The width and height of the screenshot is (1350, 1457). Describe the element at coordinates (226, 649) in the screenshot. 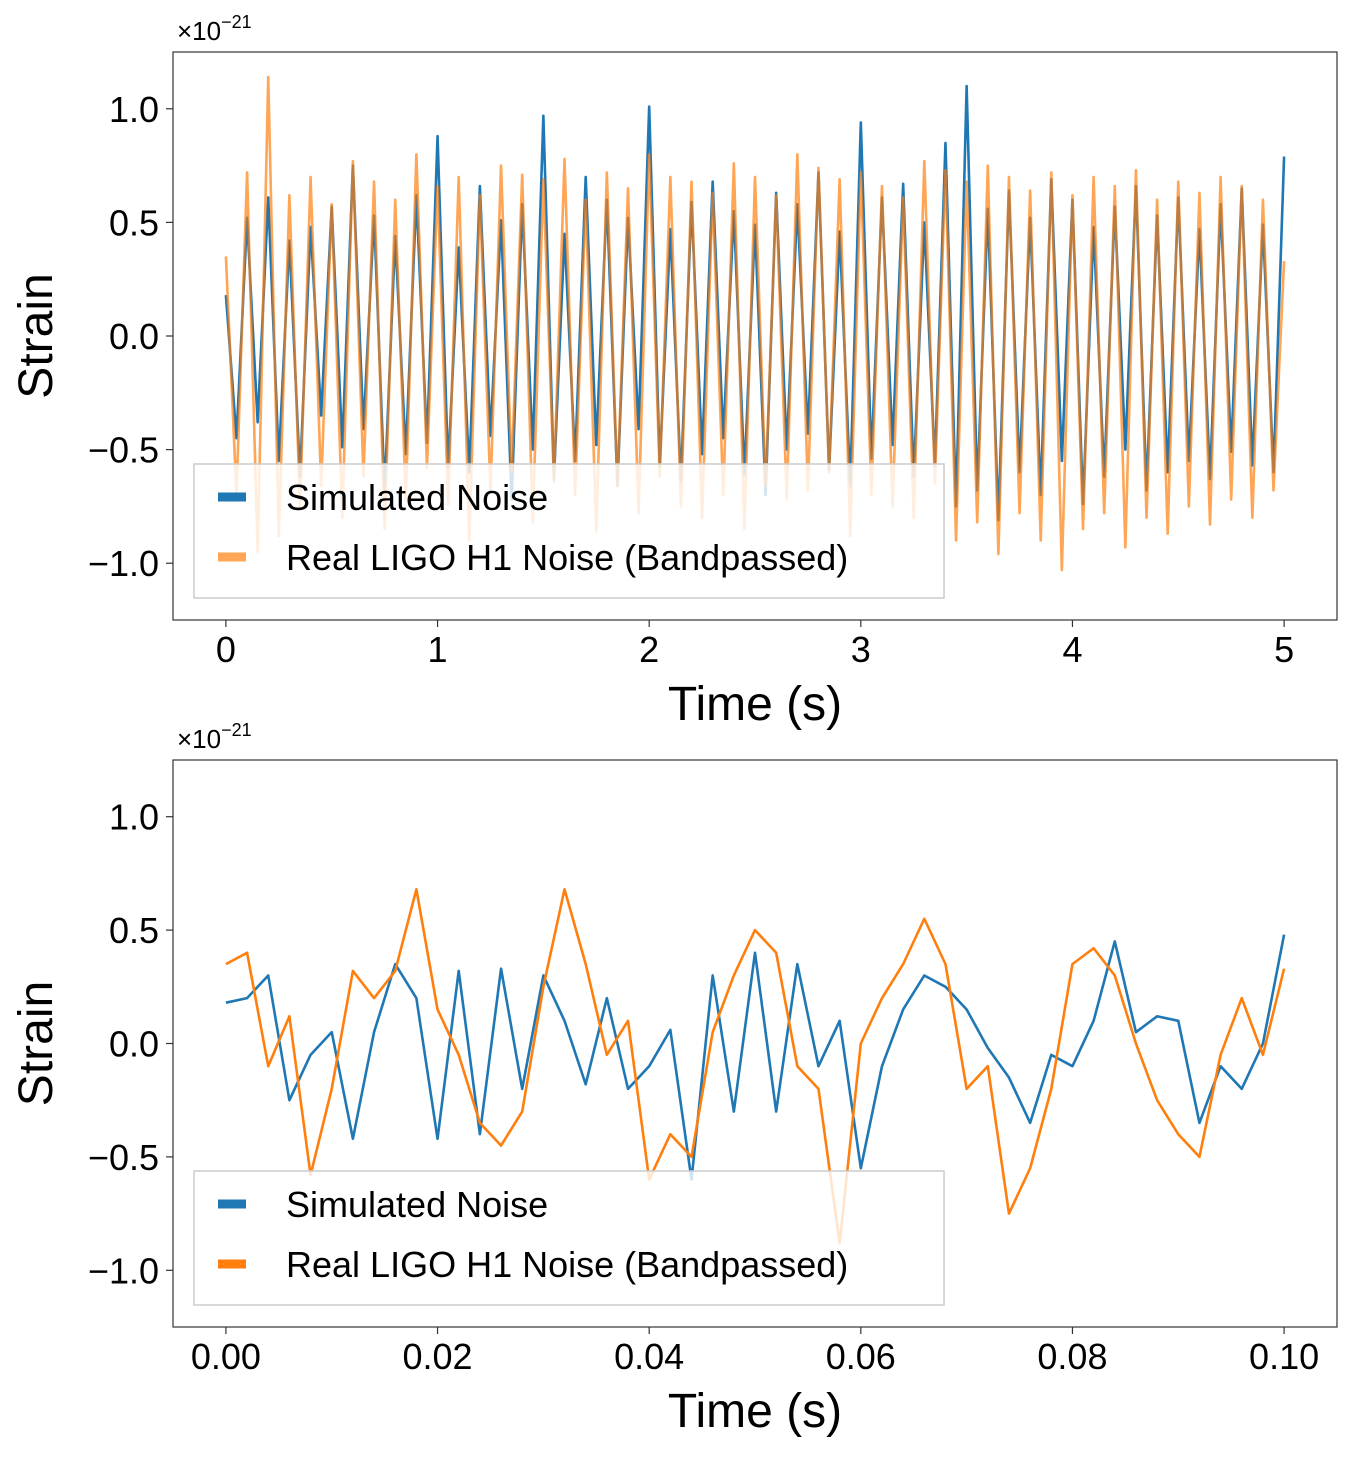

I see `x-tick-label: 0` at that location.